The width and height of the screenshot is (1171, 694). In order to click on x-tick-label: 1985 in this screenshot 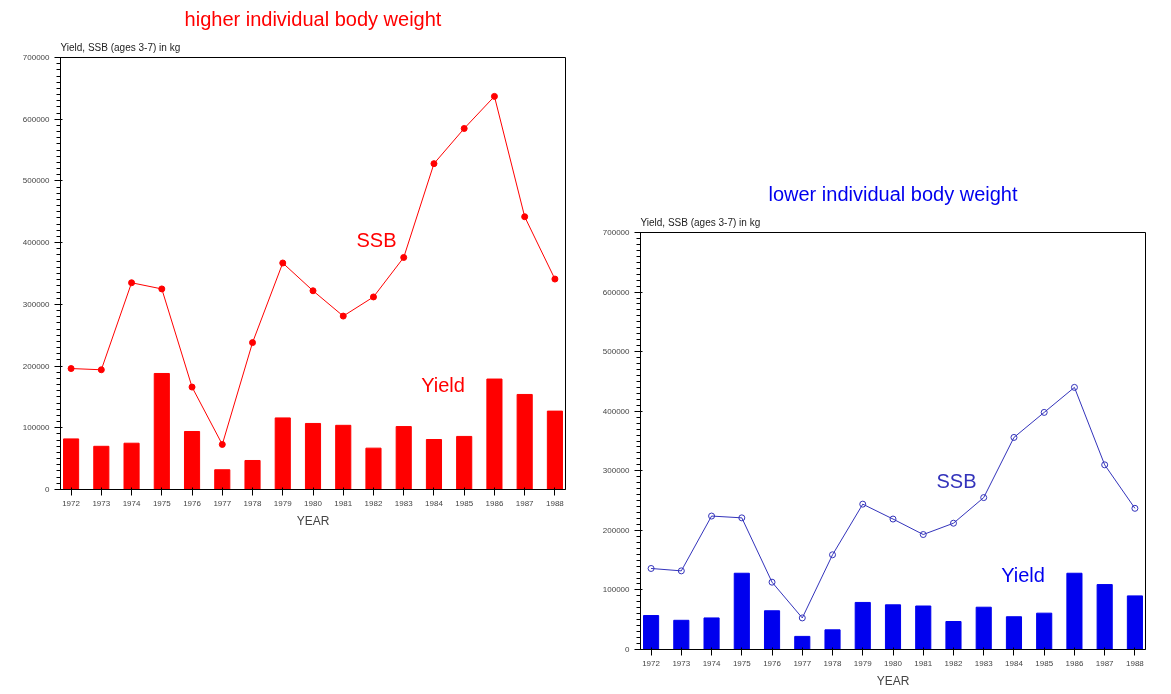, I will do `click(464, 503)`.